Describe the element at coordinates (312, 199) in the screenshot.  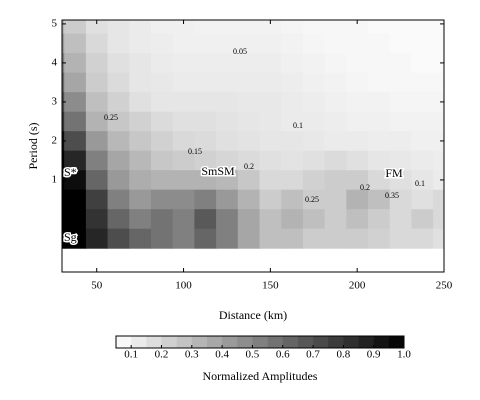
I see `contour-label: 0.25` at that location.